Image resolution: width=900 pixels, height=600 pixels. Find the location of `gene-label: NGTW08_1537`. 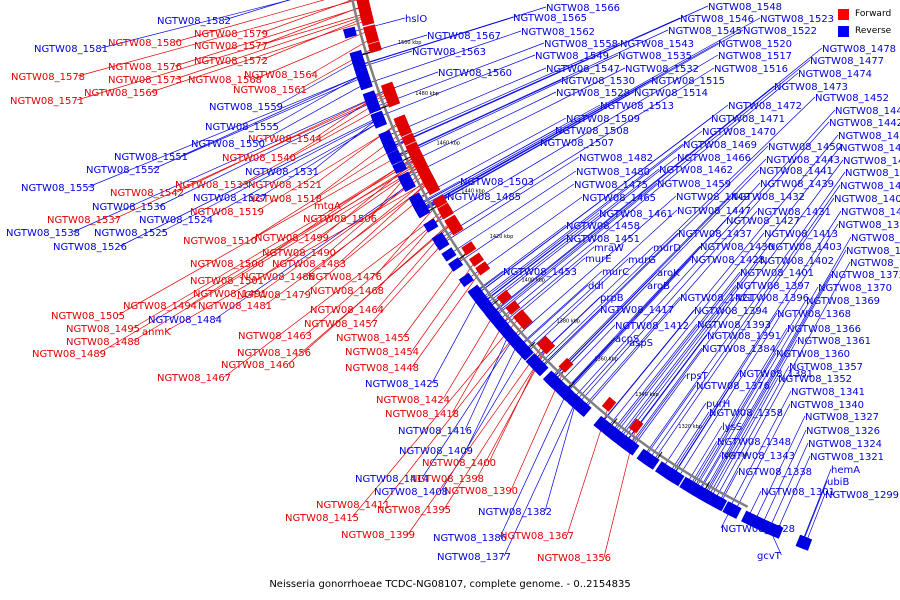

gene-label: NGTW08_1537 is located at coordinates (84, 220).